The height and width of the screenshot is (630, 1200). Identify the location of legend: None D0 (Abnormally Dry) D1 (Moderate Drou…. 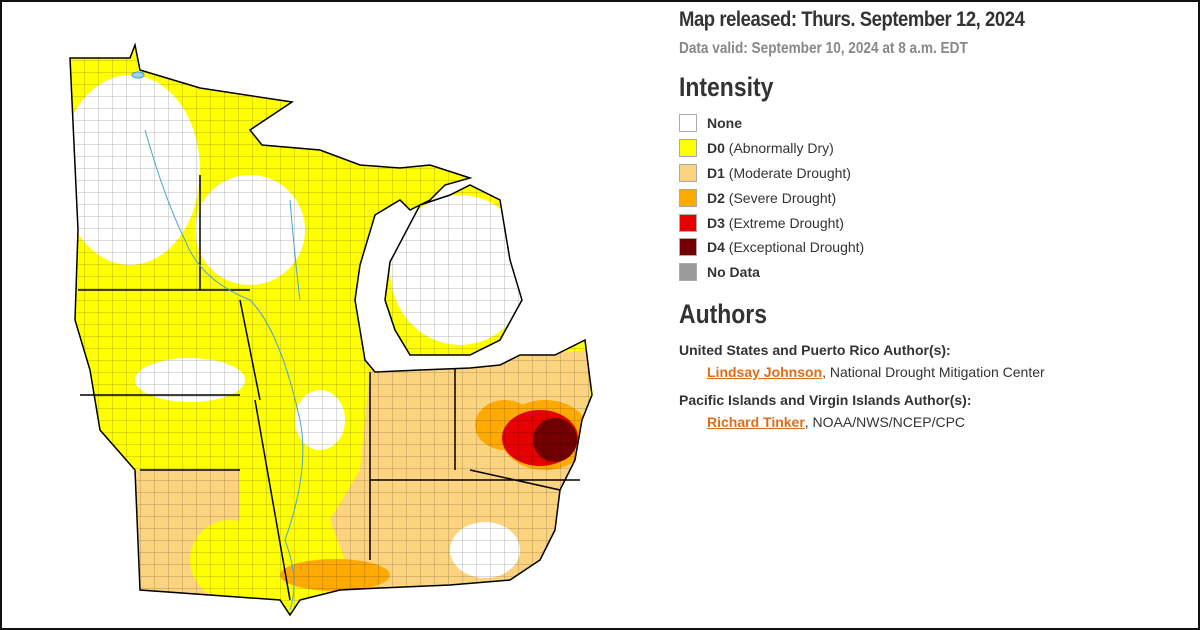
(929, 198).